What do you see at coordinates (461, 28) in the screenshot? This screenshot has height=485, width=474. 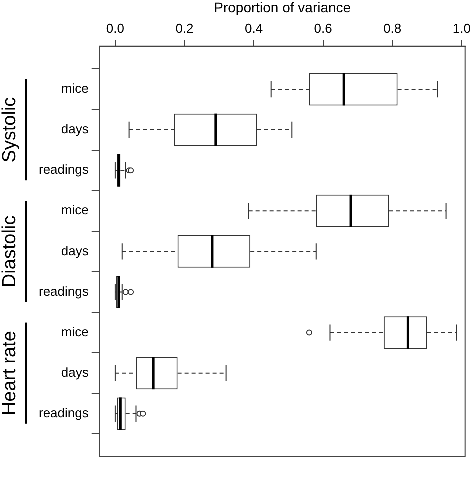 I see `x-tick-label: 1.0` at bounding box center [461, 28].